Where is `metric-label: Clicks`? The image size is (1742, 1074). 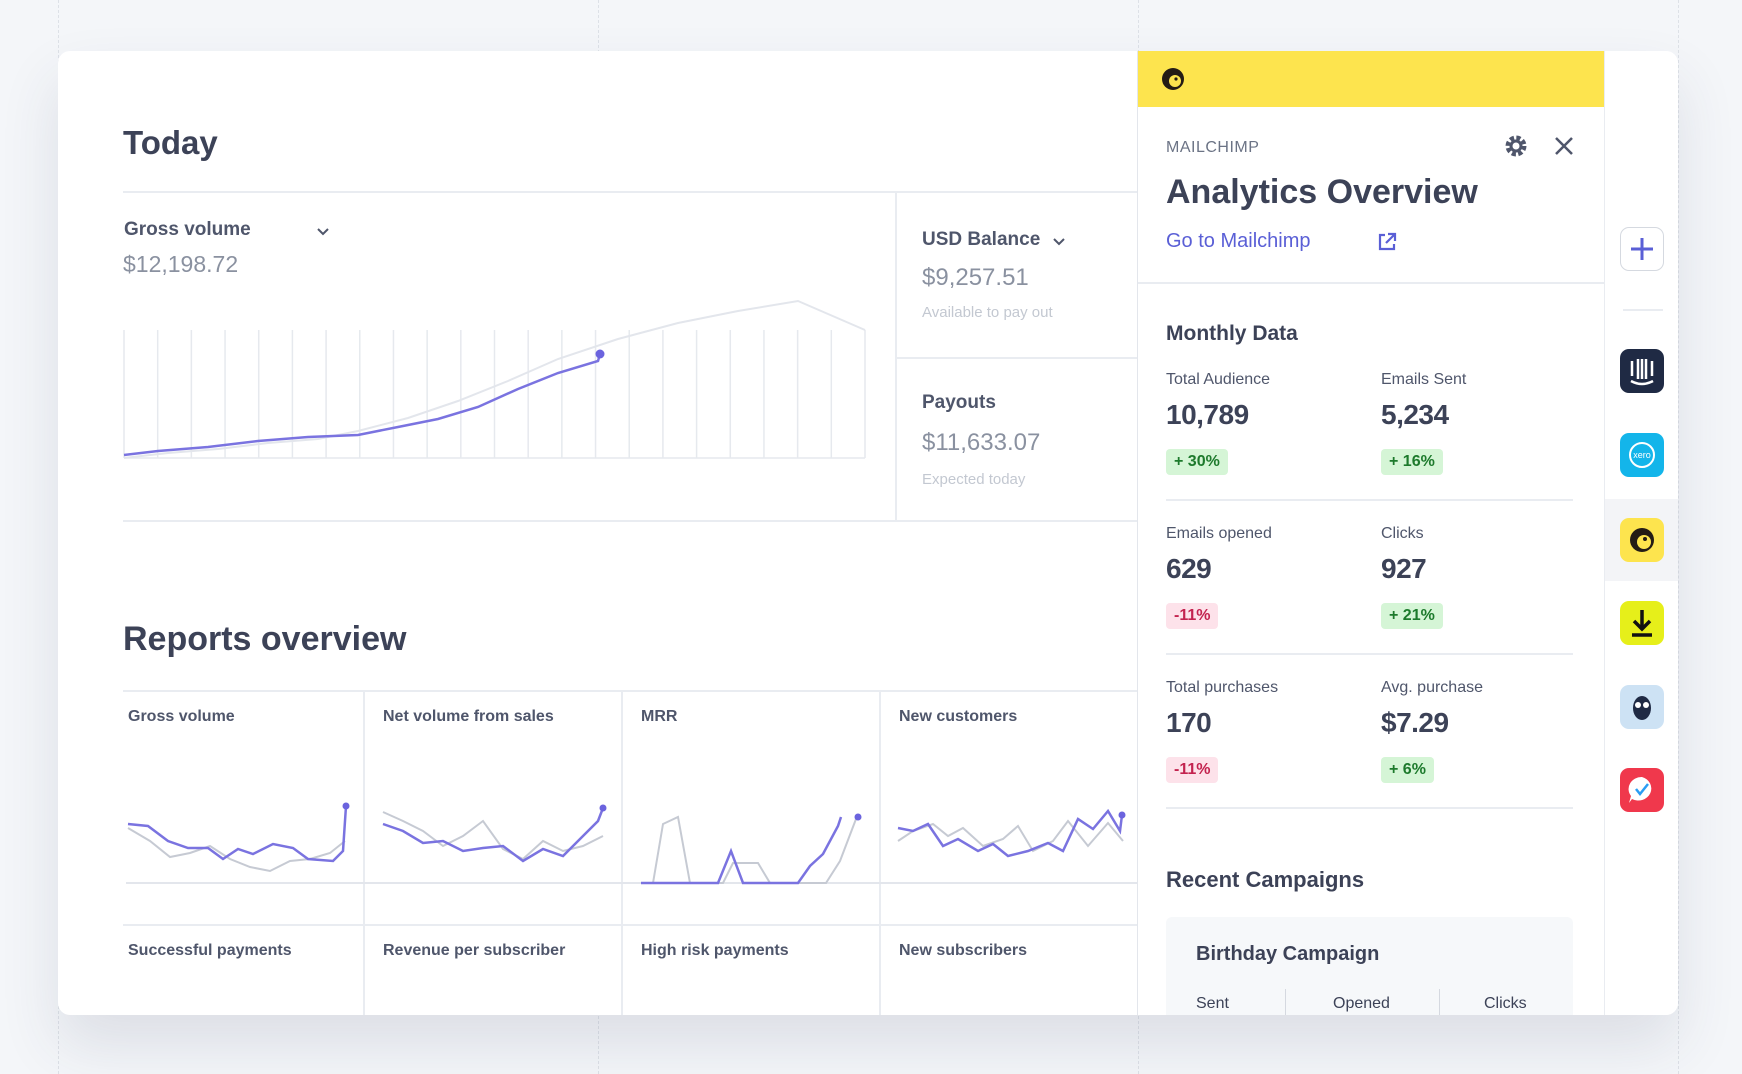 metric-label: Clicks is located at coordinates (1402, 533).